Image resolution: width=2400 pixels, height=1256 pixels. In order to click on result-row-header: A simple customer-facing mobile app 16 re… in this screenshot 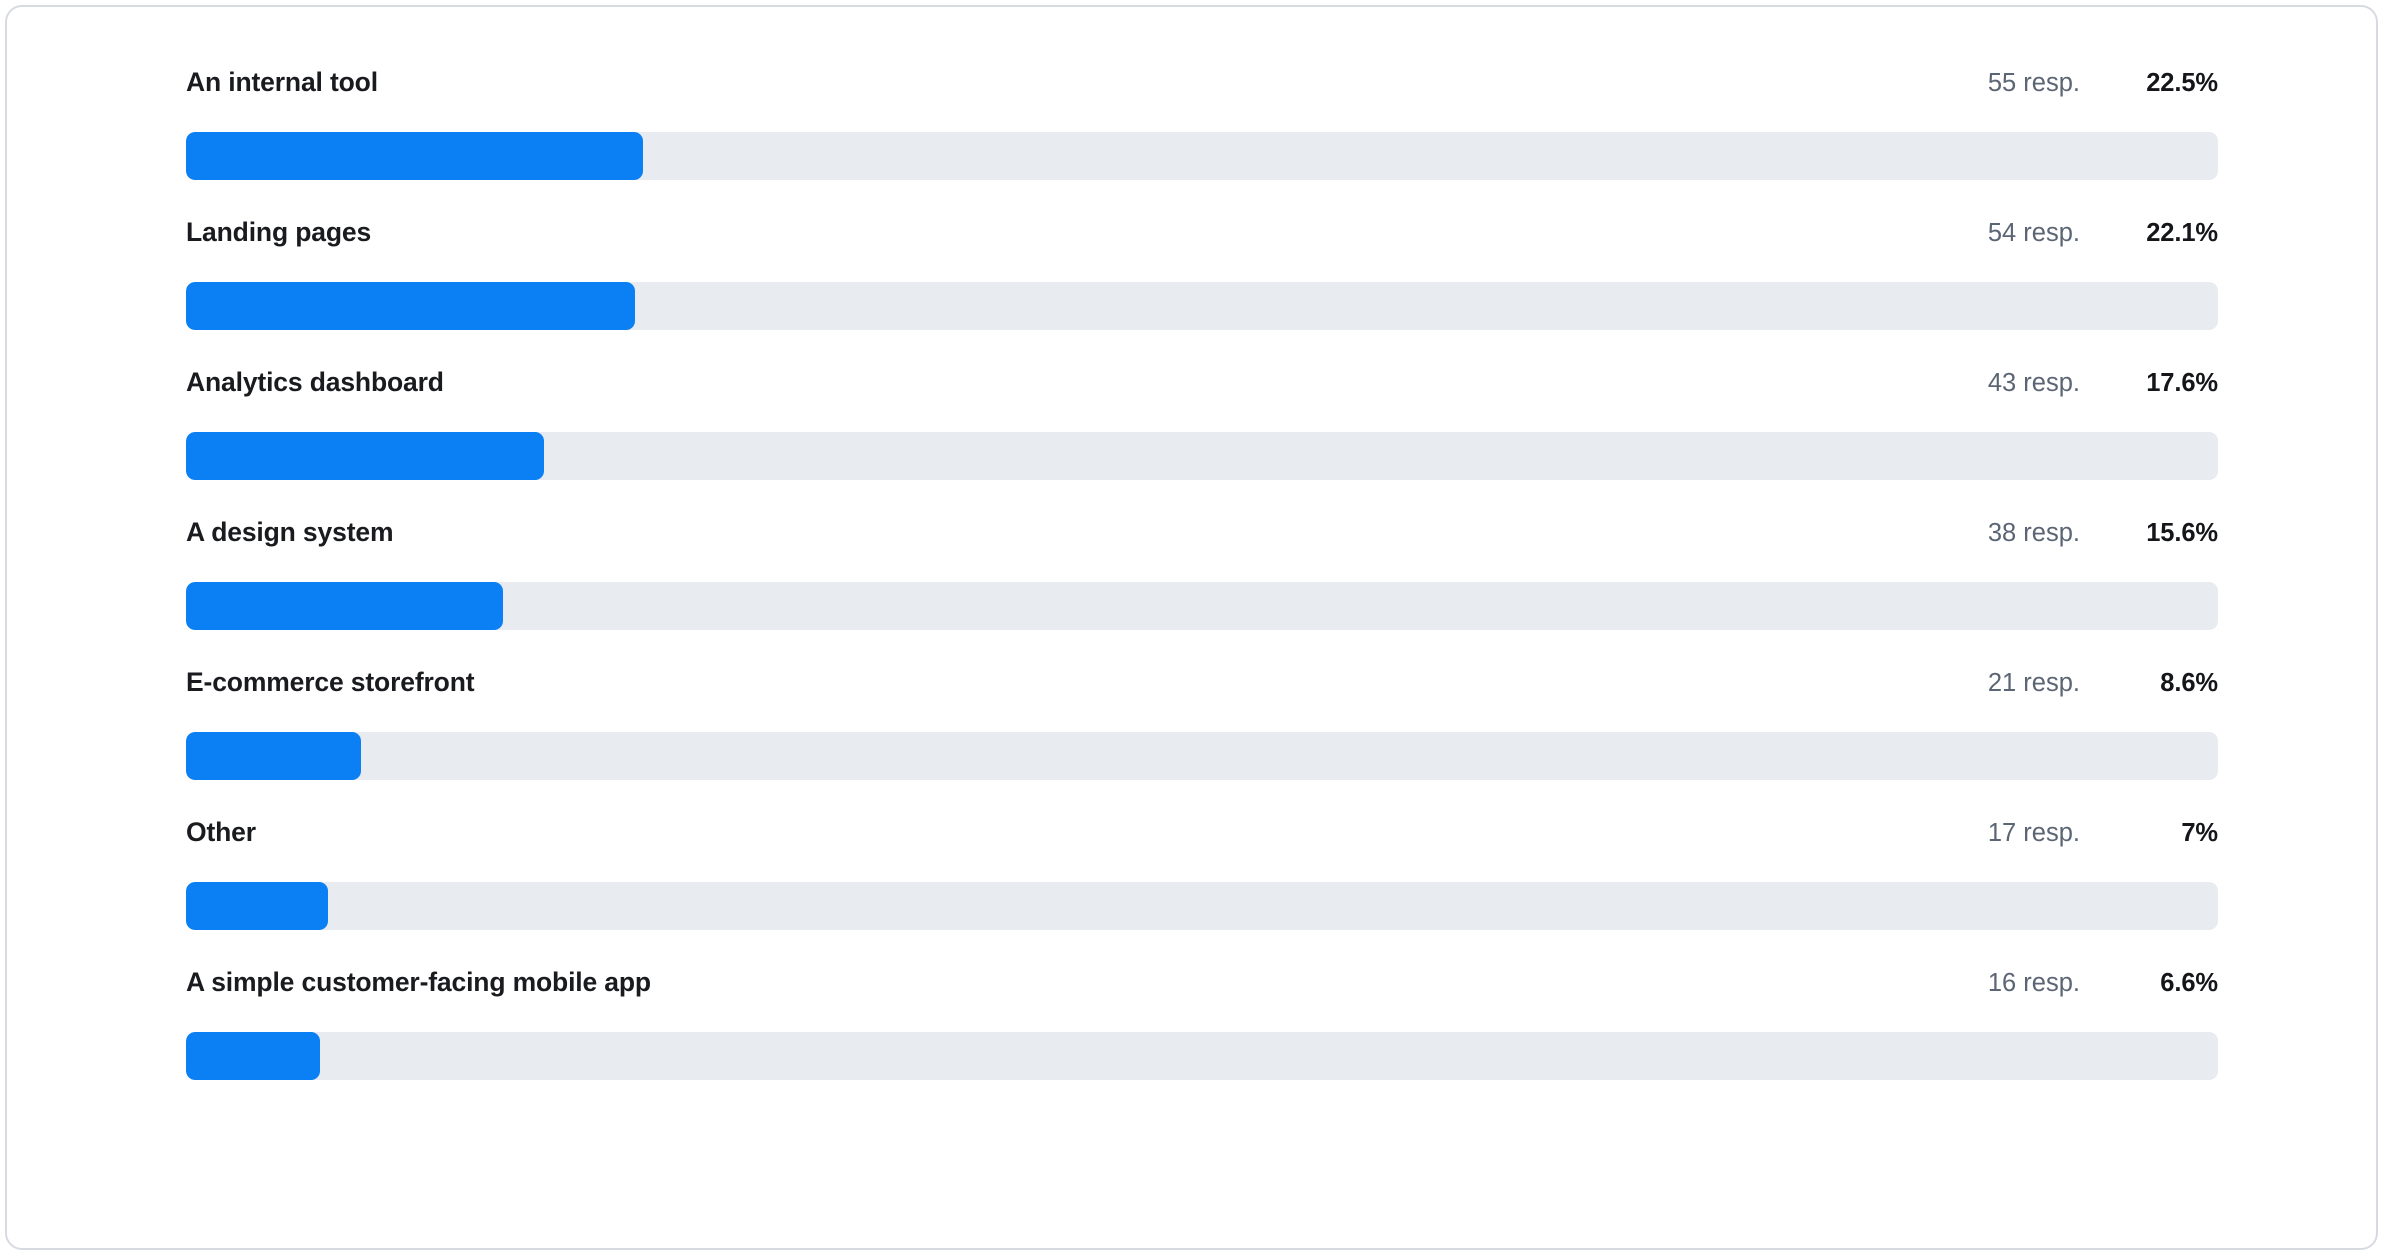, I will do `click(1202, 982)`.